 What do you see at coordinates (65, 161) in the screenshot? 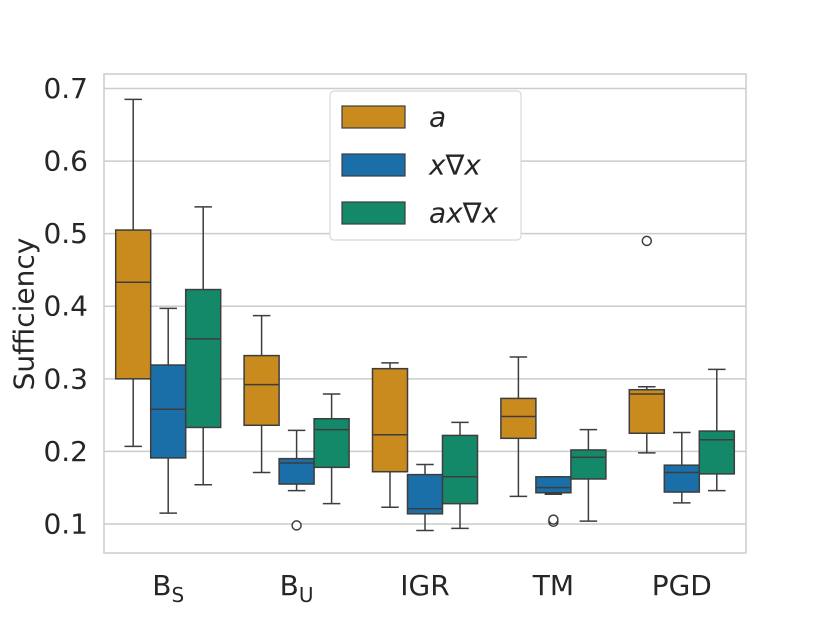
I see `y-tick-label: 0.6` at bounding box center [65, 161].